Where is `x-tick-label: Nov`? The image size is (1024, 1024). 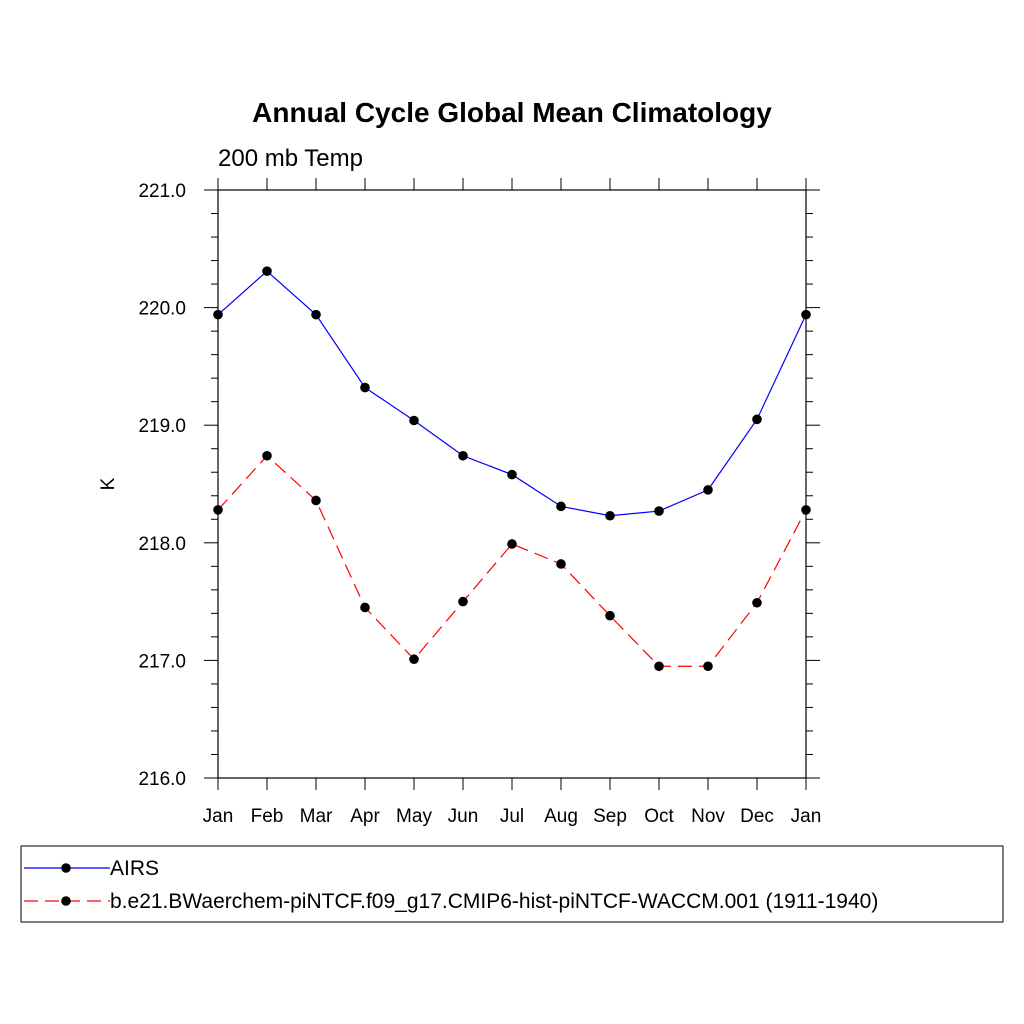 x-tick-label: Nov is located at coordinates (708, 816).